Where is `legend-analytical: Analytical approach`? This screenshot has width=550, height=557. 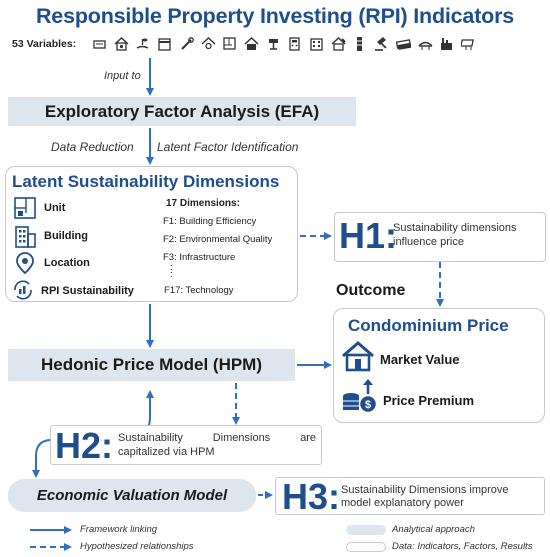
legend-analytical: Analytical approach is located at coordinates (433, 529).